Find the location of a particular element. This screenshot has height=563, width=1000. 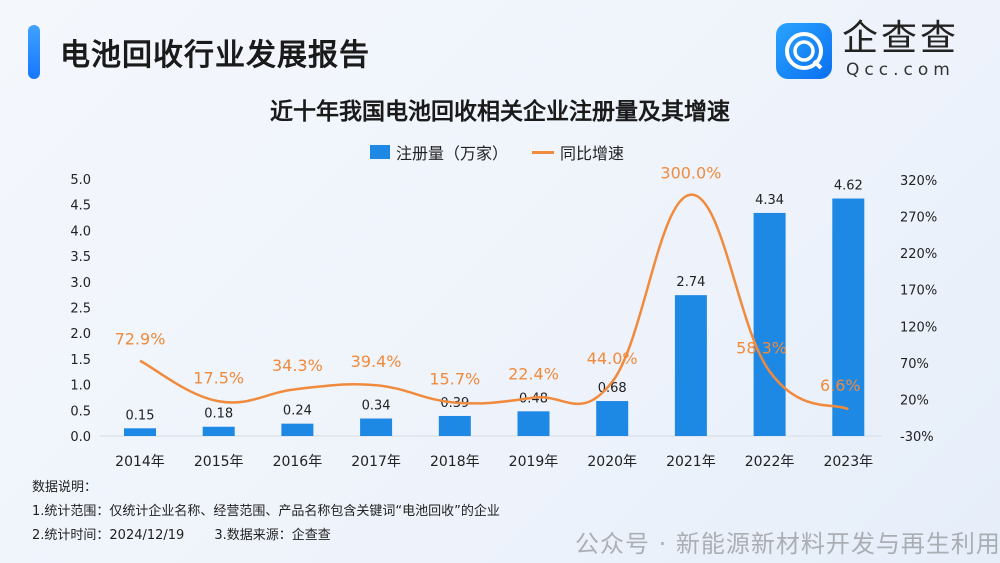

chart-legend: 注册量（万家） 同比增速 is located at coordinates (497, 152).